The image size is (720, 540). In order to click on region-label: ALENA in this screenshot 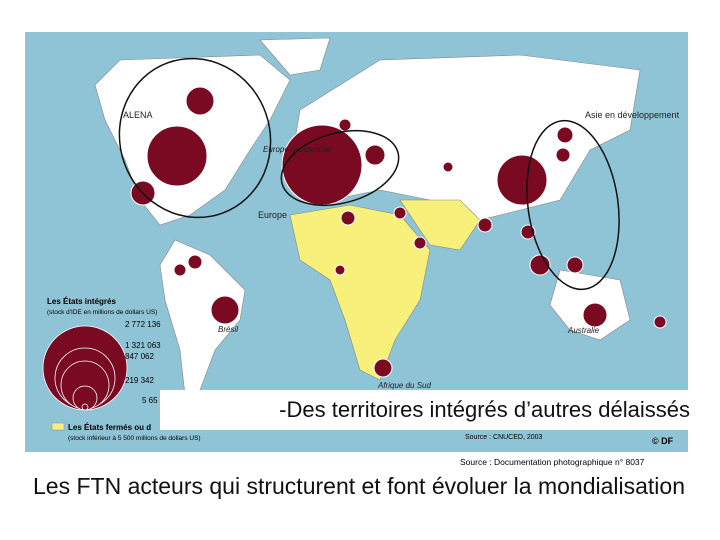, I will do `click(138, 115)`.